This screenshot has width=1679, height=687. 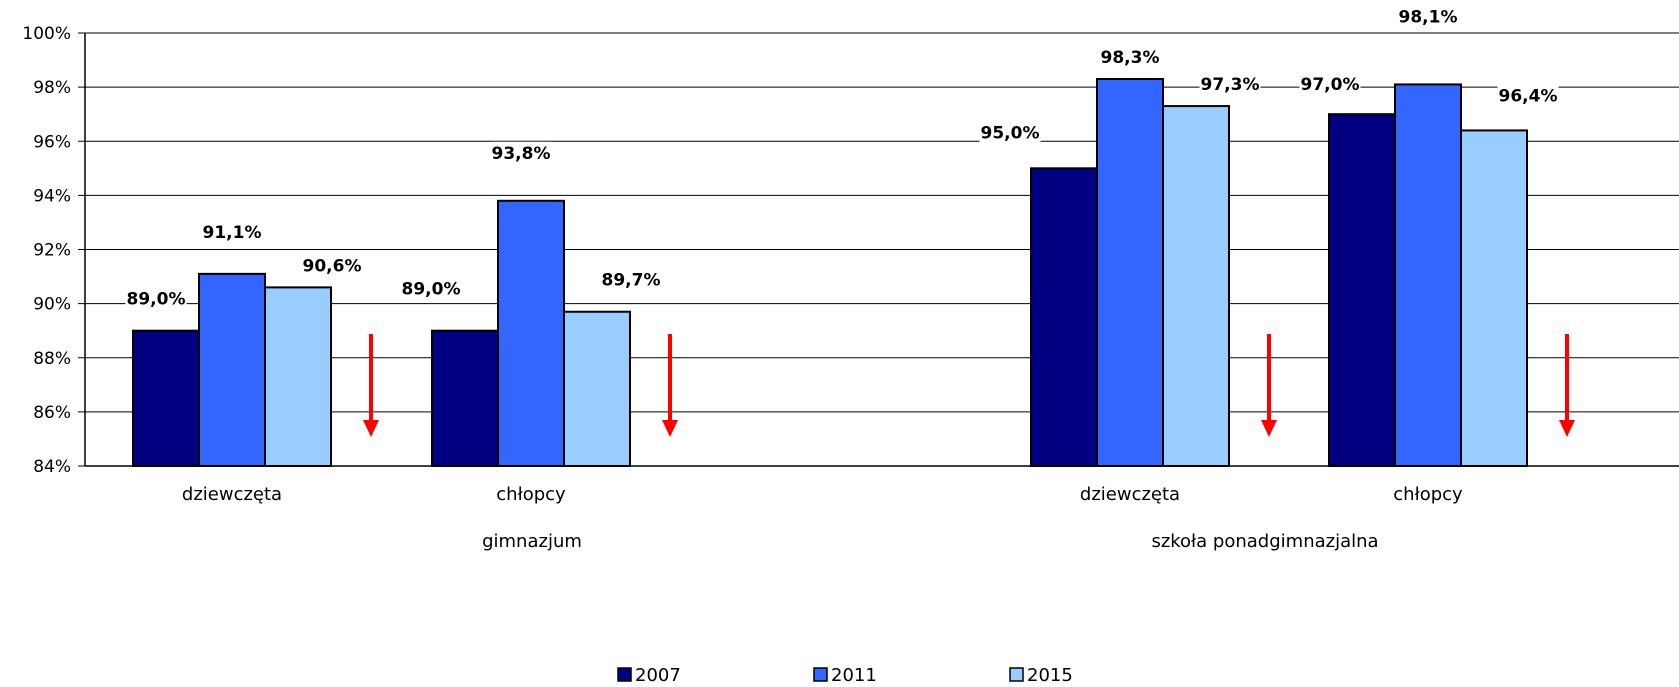 I want to click on group-label: szkoła ponadgimnazjalna, so click(x=1264, y=541).